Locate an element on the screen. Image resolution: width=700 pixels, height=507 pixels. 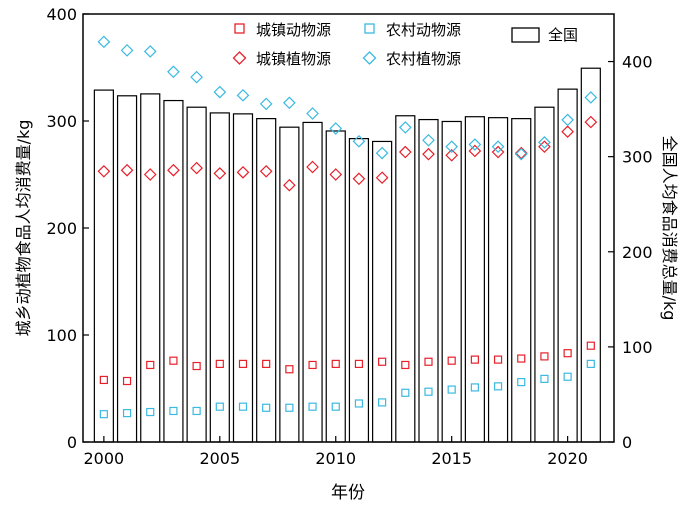
point-series3-2006 is located at coordinates (243, 95).